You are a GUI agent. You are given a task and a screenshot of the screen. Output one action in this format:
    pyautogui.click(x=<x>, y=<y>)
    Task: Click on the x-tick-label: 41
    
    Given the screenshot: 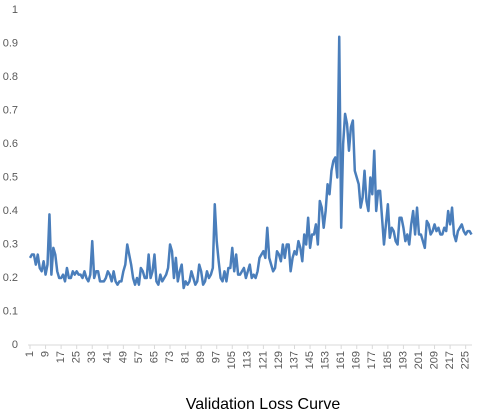 What is the action you would take?
    pyautogui.click(x=108, y=357)
    